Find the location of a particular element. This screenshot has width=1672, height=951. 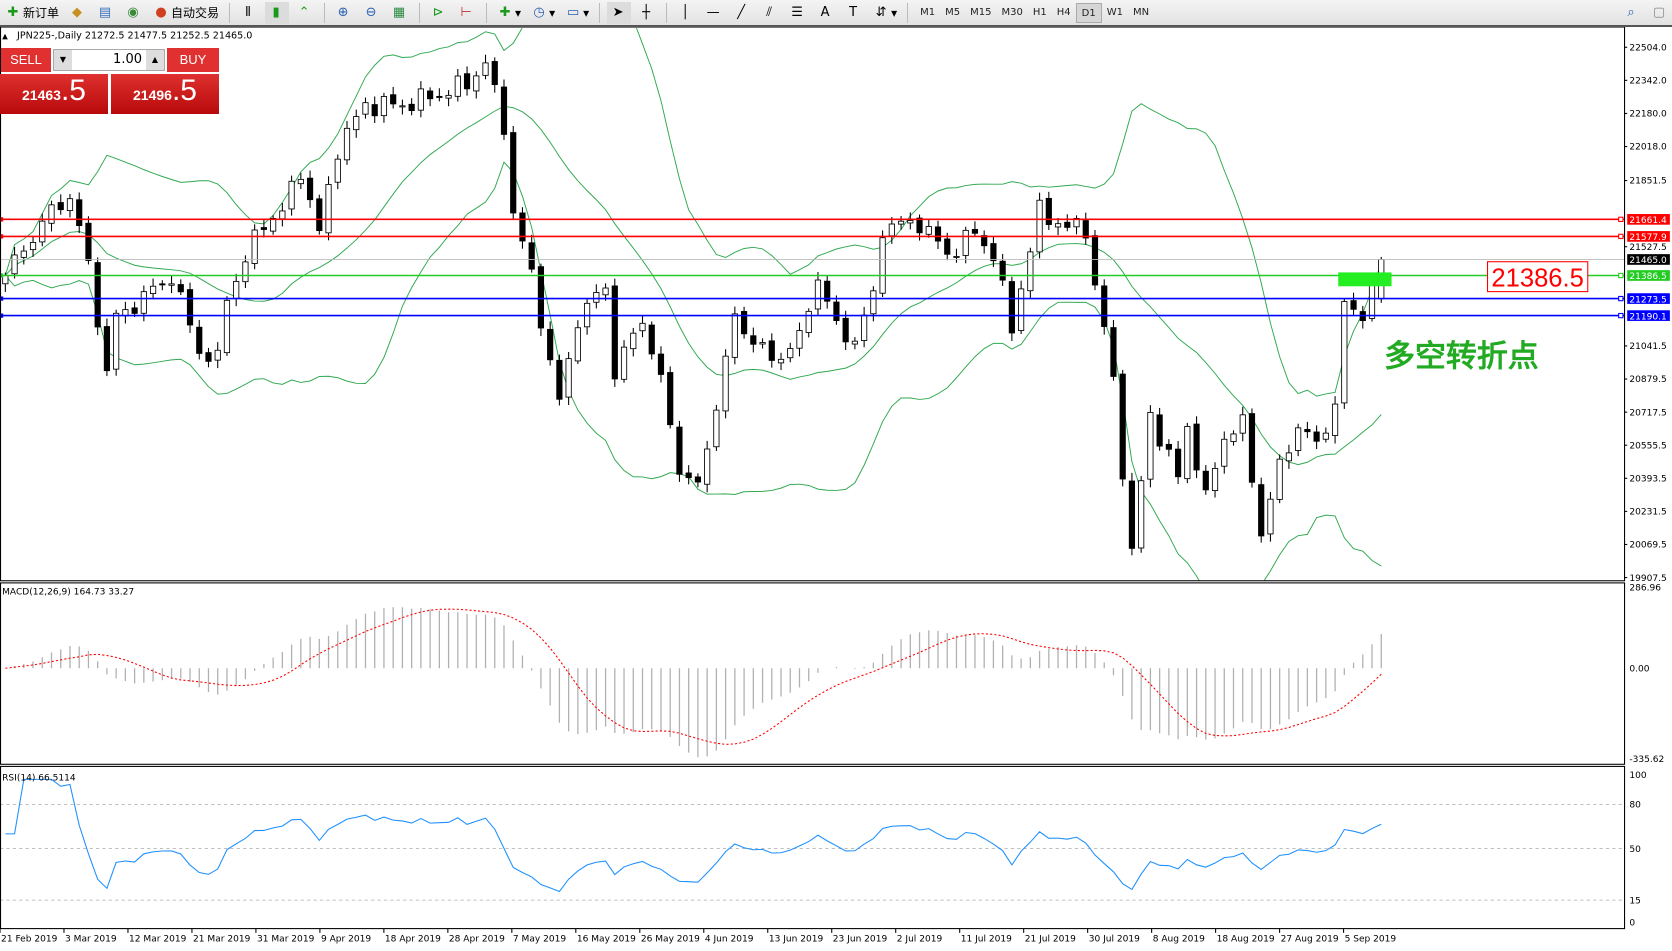

collapse-arrow-icon: ▲ is located at coordinates (5, 36).